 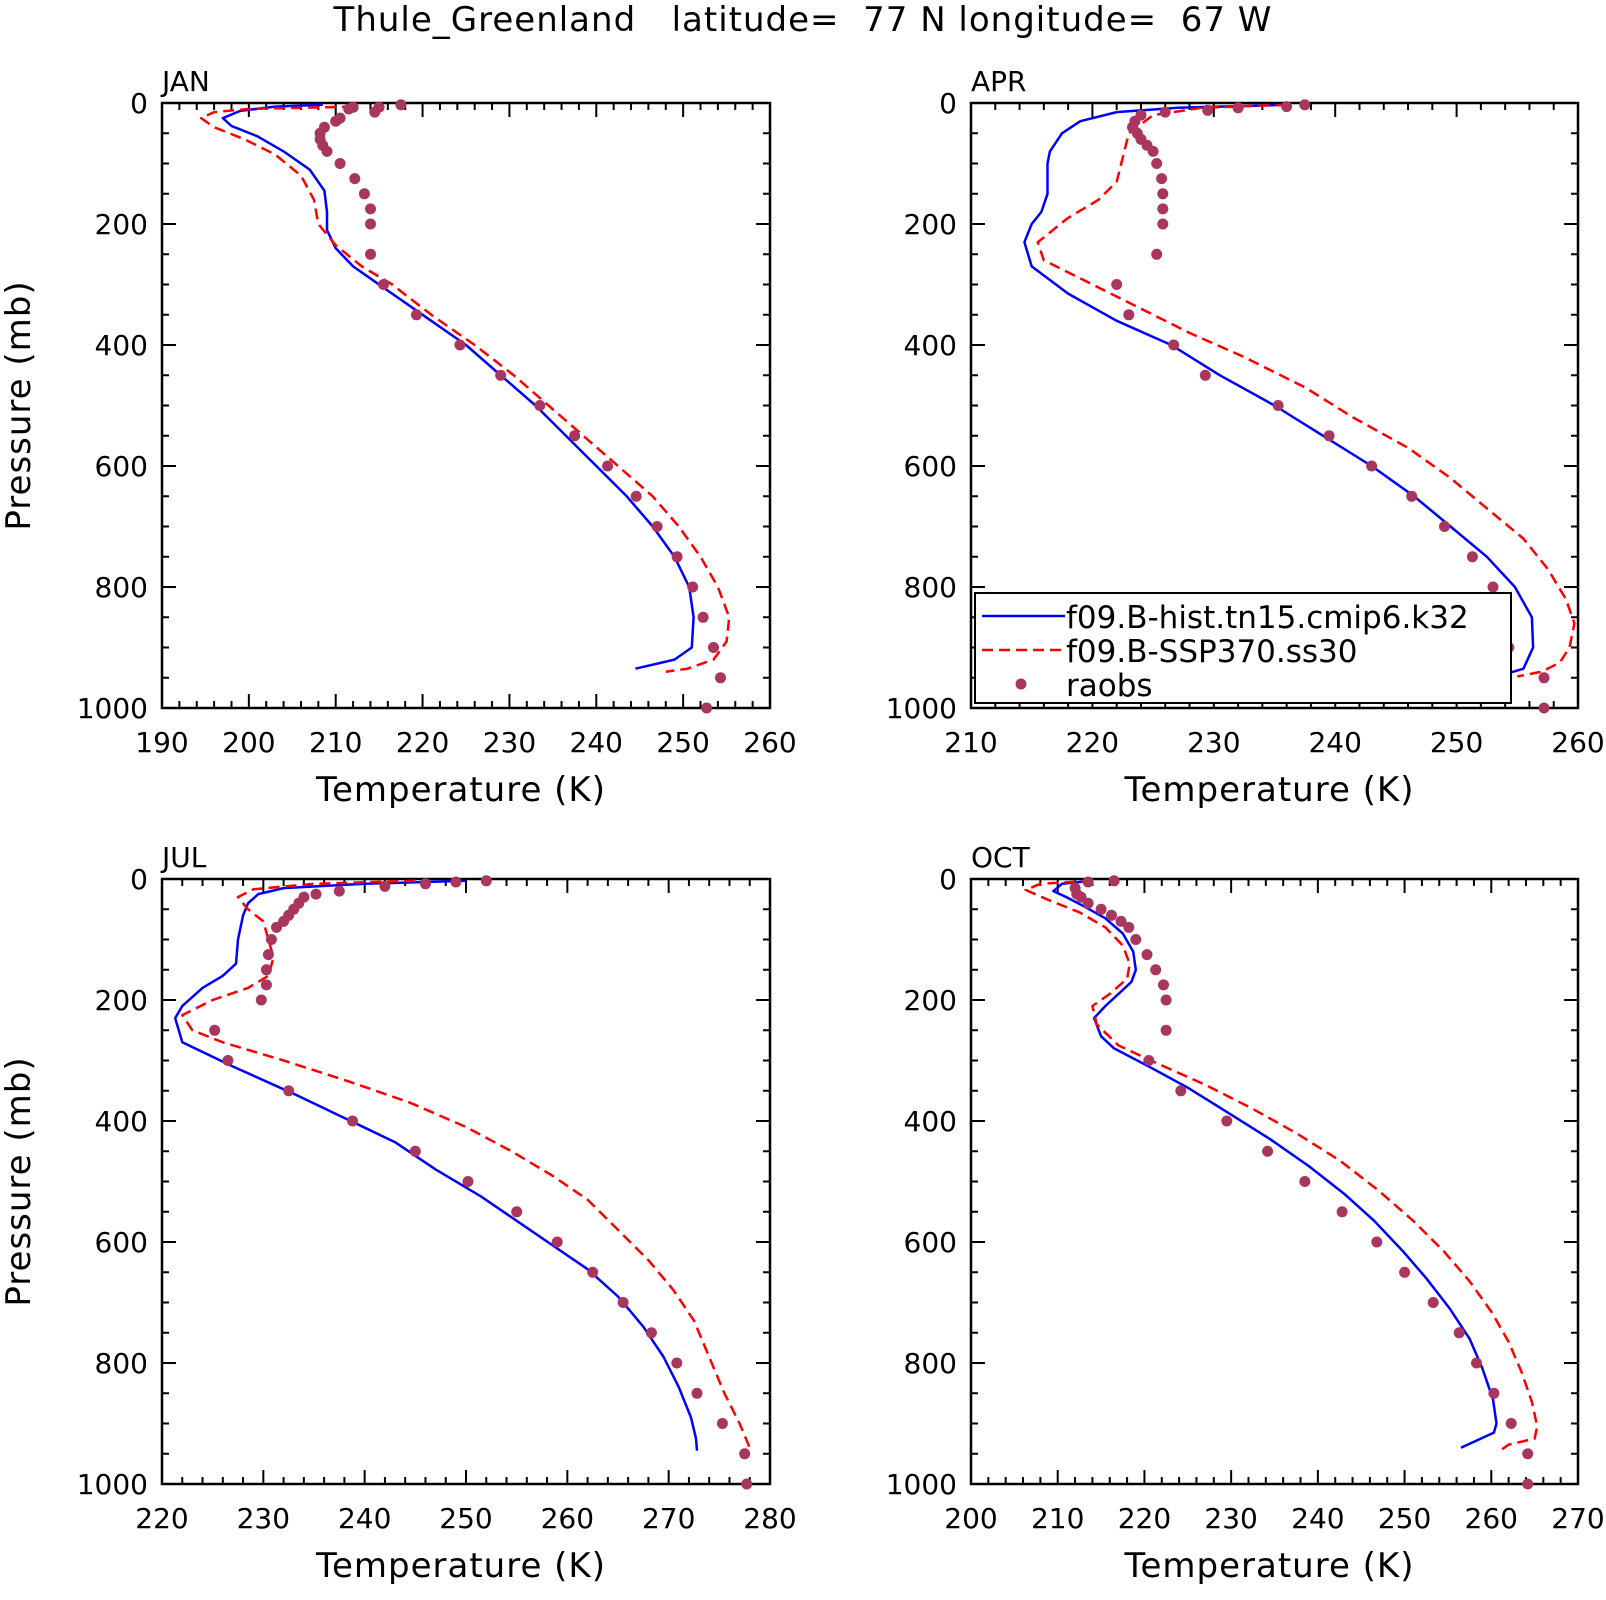 I want to click on legend-raobs-swatch, so click(x=1021, y=684).